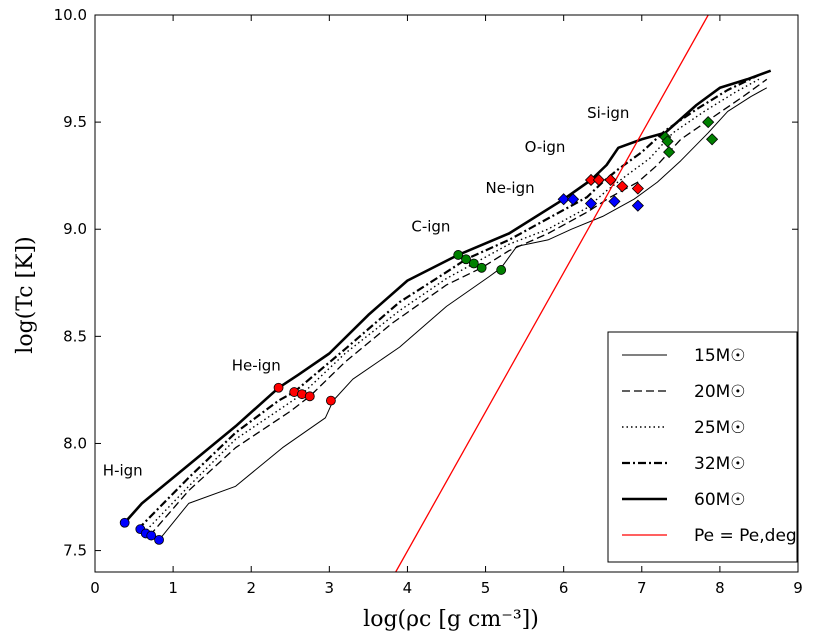 The width and height of the screenshot is (830, 639). Describe the element at coordinates (95, 588) in the screenshot. I see `x-tick-label-0: 0` at that location.